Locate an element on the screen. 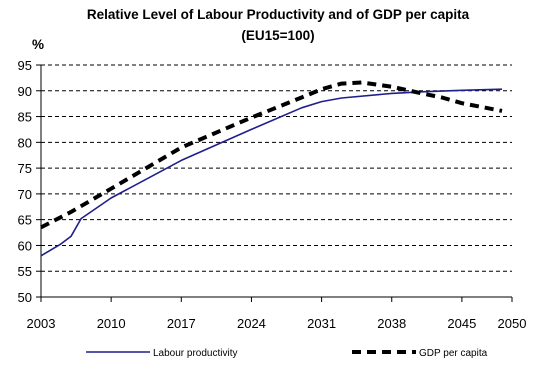 The width and height of the screenshot is (534, 367). x-tick-label: 2003 is located at coordinates (41, 323).